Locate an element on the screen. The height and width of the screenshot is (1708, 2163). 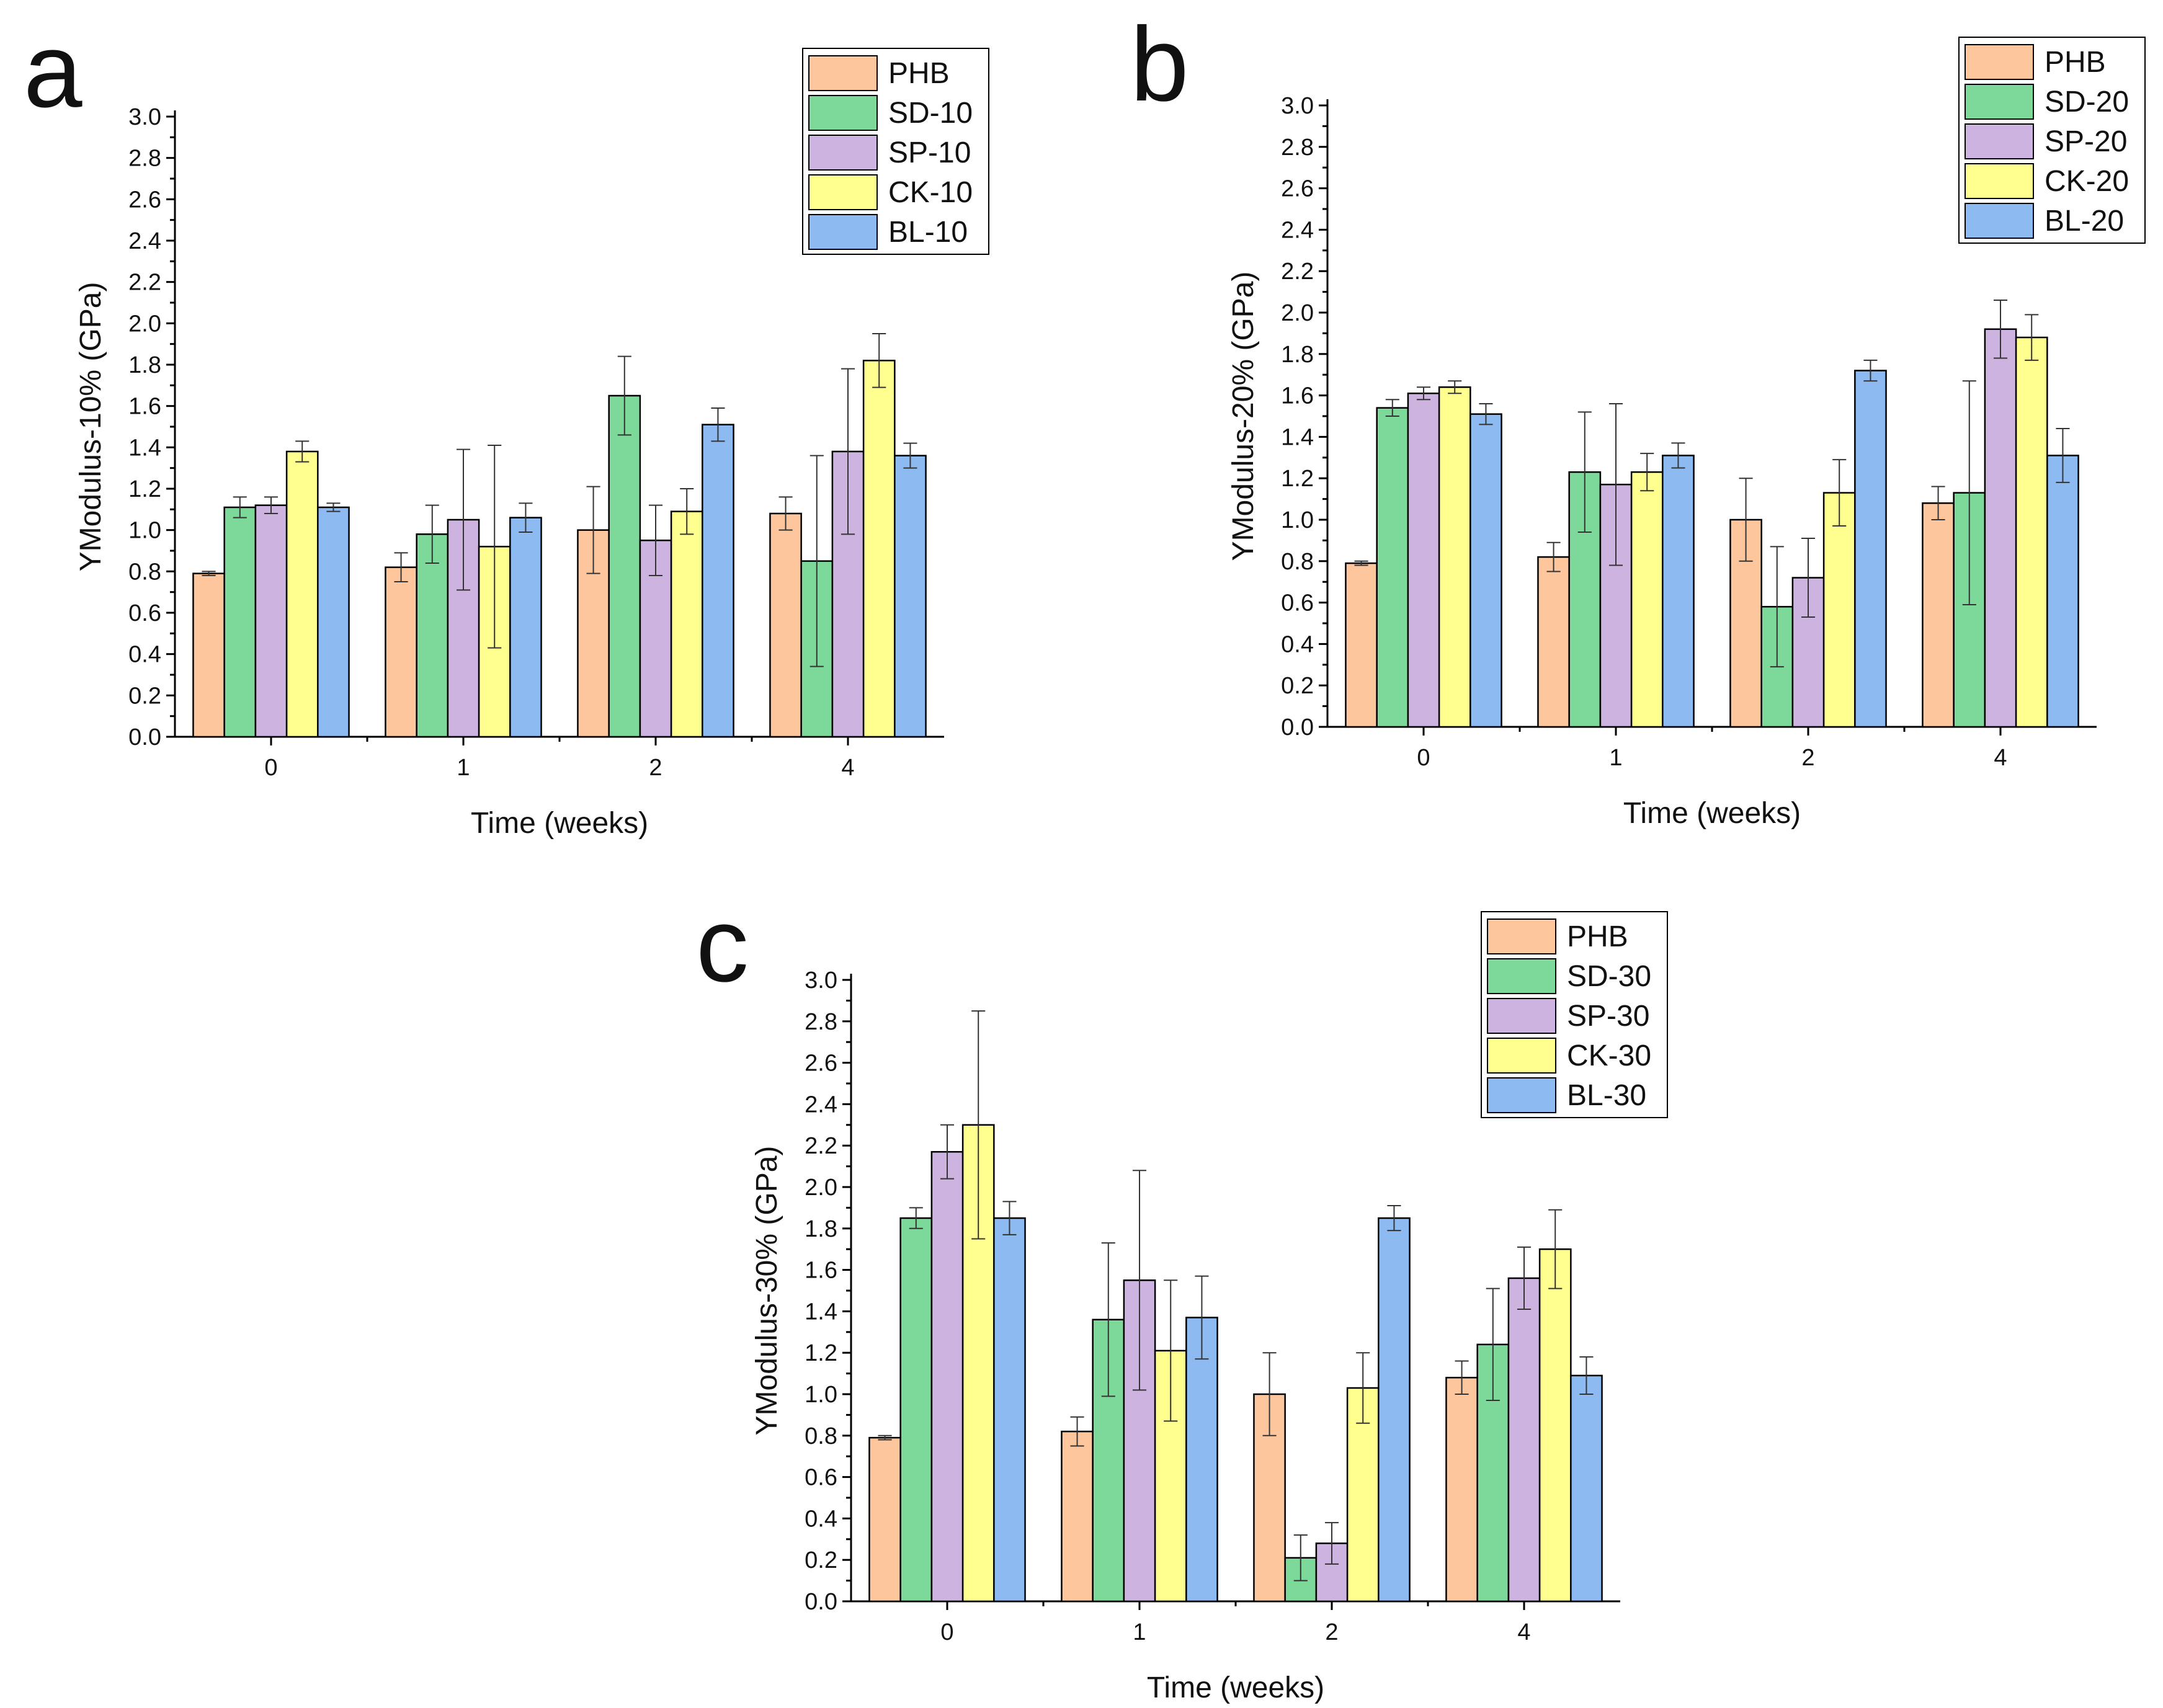
legend-label: BL-30 is located at coordinates (1606, 1095).